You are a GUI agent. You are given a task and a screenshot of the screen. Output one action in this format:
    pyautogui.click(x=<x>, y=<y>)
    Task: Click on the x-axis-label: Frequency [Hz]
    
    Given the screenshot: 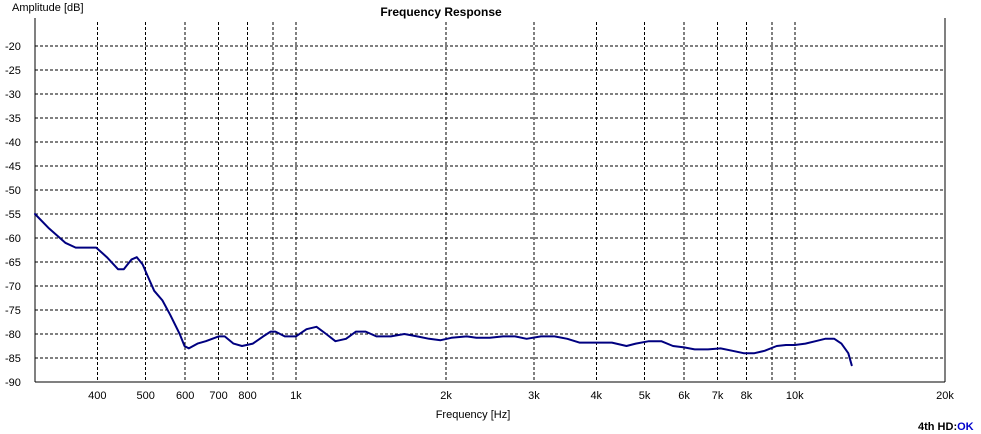 What is the action you would take?
    pyautogui.click(x=473, y=415)
    